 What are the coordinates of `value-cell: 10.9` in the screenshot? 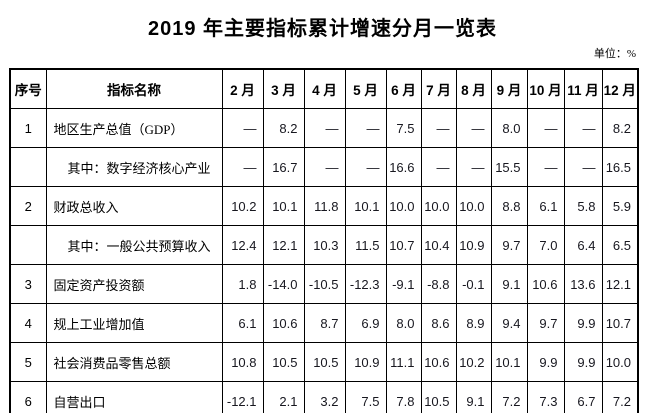 It's located at (473, 245).